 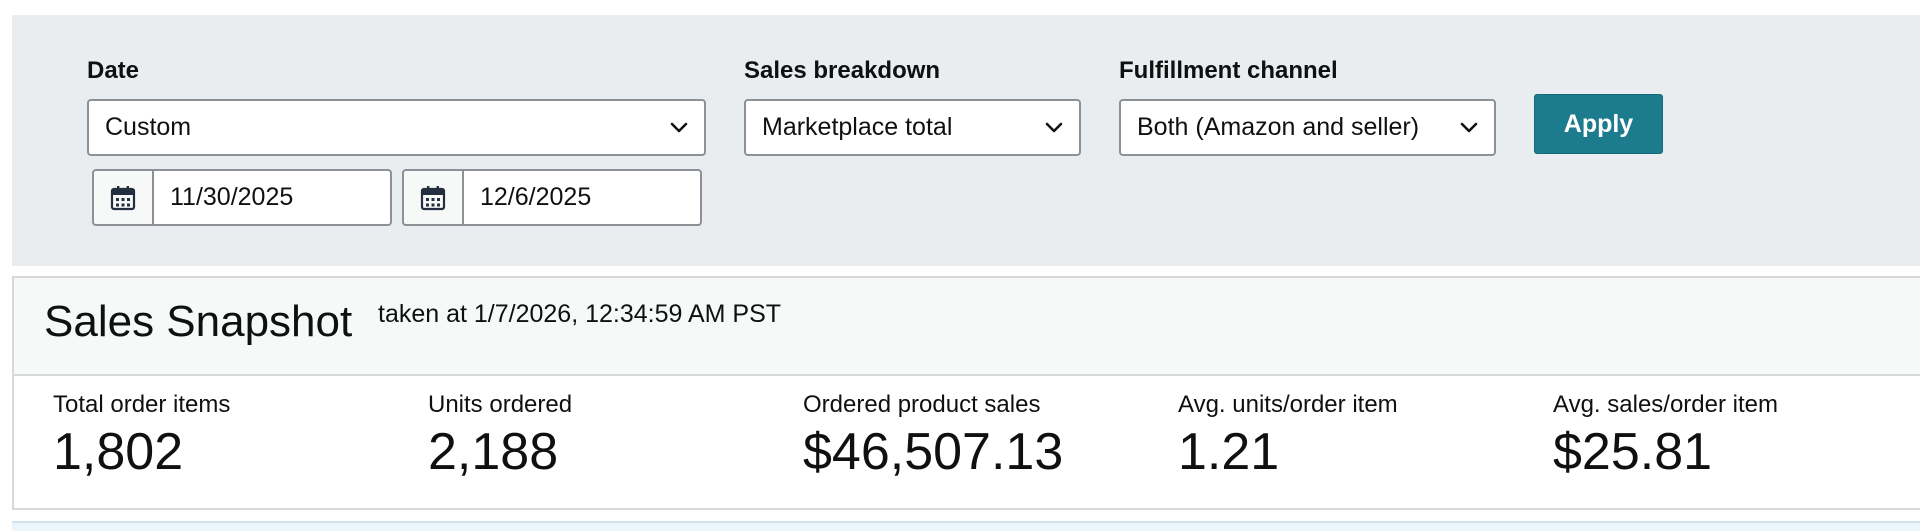 I want to click on metric-value: $46,507.13, so click(x=933, y=452).